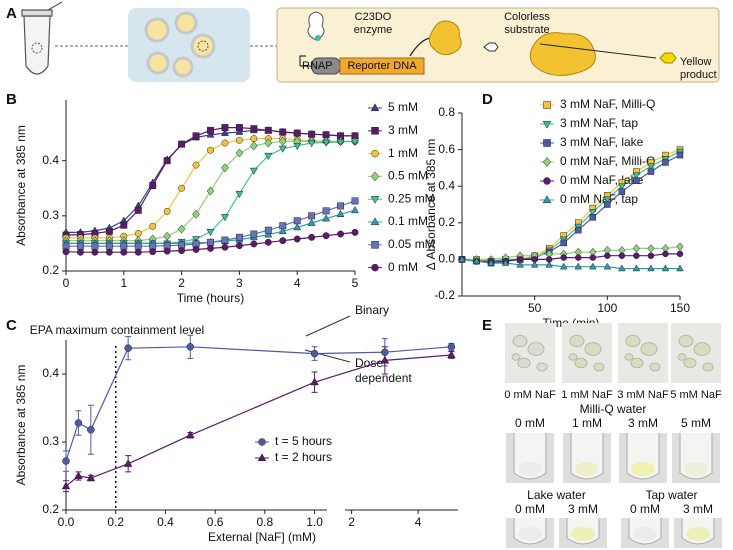 The height and width of the screenshot is (550, 733). I want to click on rnap-label: RNAP, so click(317, 66).